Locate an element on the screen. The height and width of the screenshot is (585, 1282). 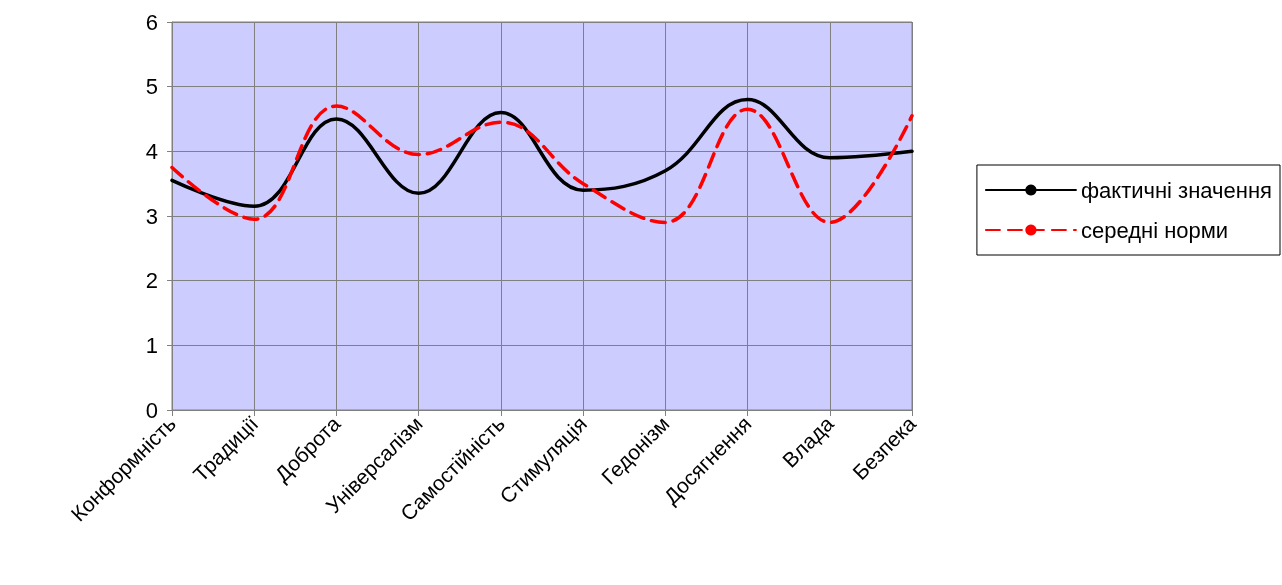
legend-label: середні норми is located at coordinates (1154, 230).